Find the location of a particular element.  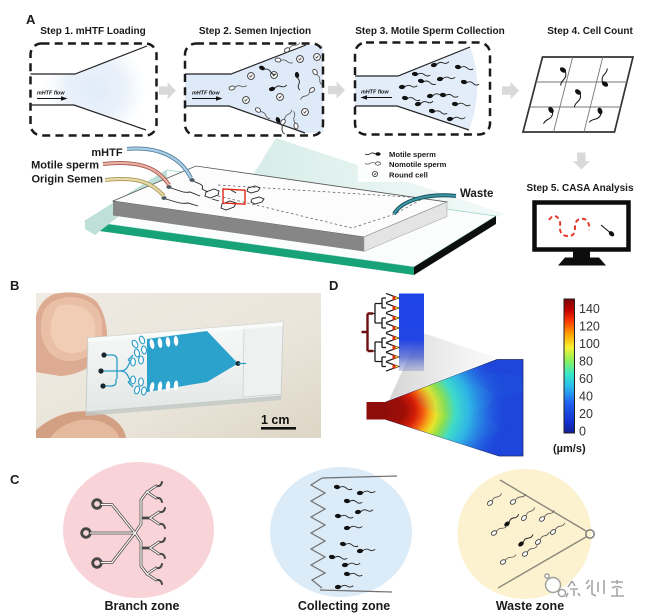

svg-text: 0 is located at coordinates (582, 432).